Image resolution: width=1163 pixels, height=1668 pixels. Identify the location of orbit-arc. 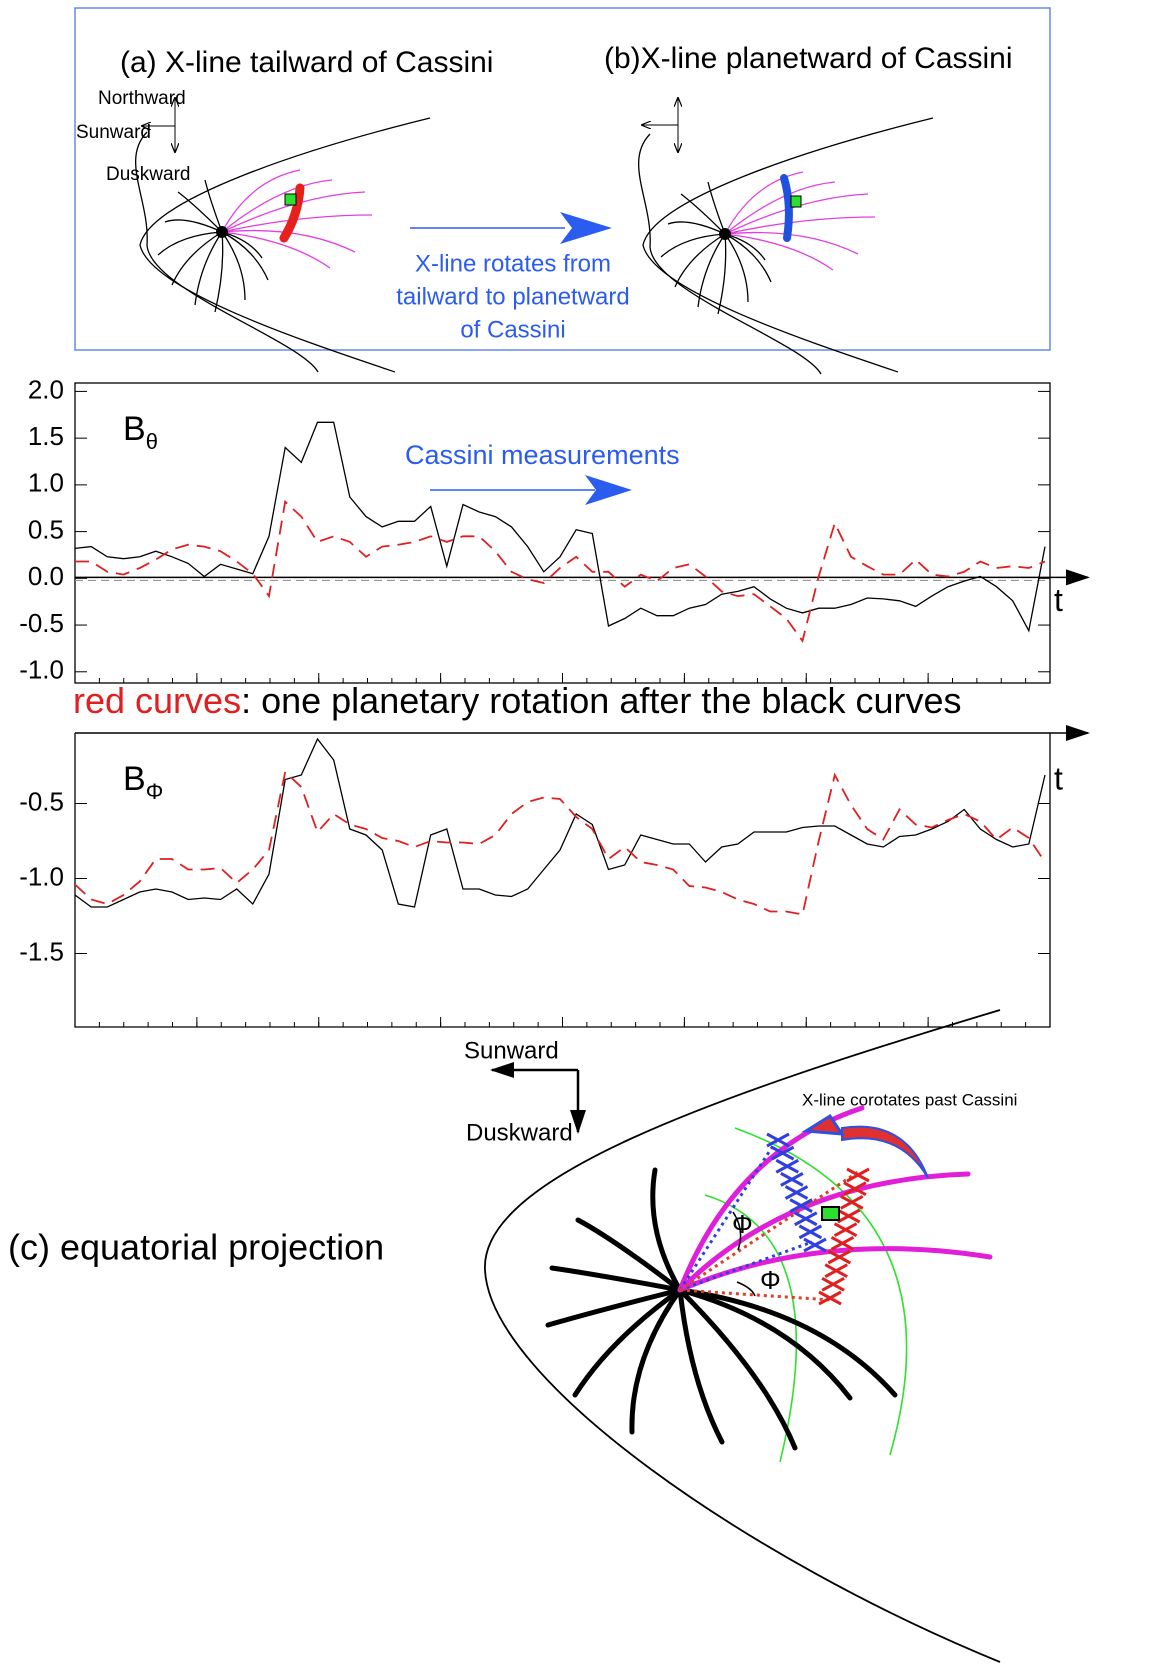
(751, 1328).